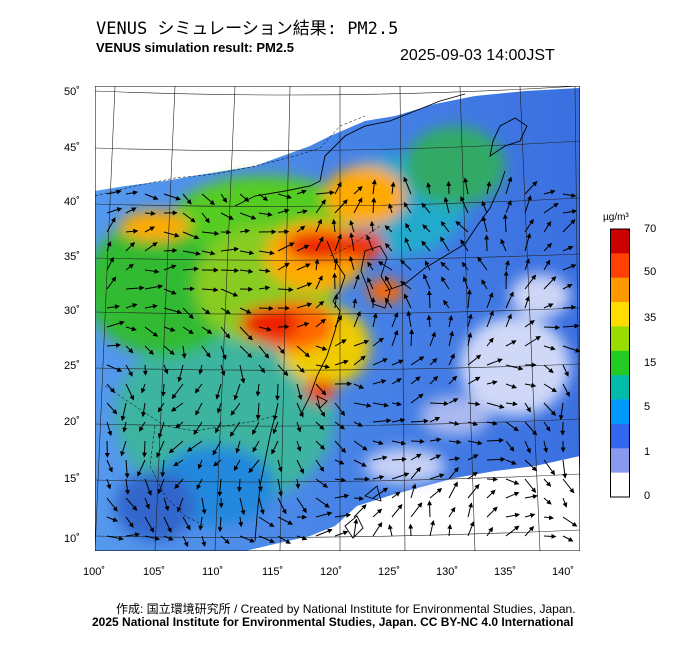 The height and width of the screenshot is (649, 700). I want to click on lat-tick-25: 25˚, so click(72, 366).